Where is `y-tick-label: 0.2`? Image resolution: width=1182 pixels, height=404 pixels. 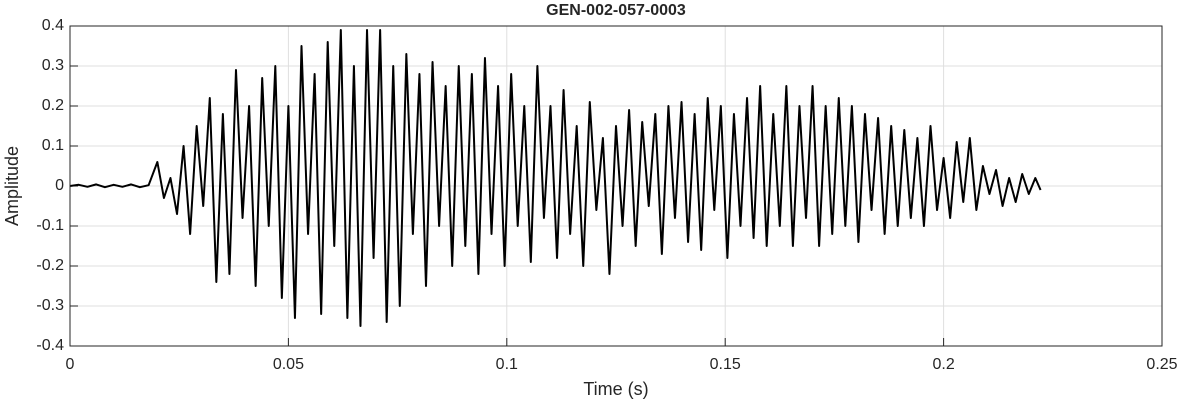
y-tick-label: 0.2 is located at coordinates (53, 105).